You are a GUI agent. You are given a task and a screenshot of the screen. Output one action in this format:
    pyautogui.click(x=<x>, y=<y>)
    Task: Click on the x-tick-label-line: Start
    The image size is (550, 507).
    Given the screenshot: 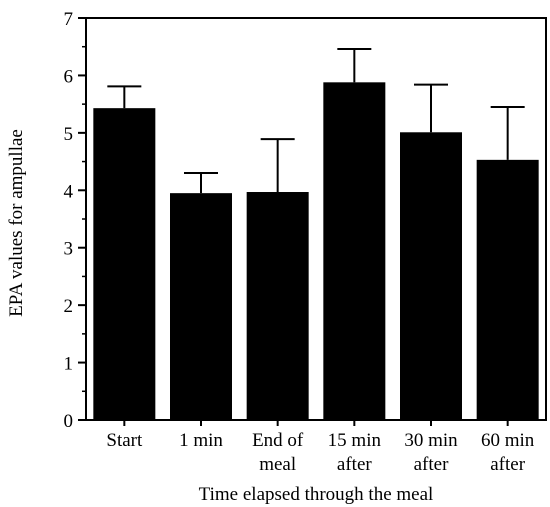 What is the action you would take?
    pyautogui.click(x=124, y=440)
    